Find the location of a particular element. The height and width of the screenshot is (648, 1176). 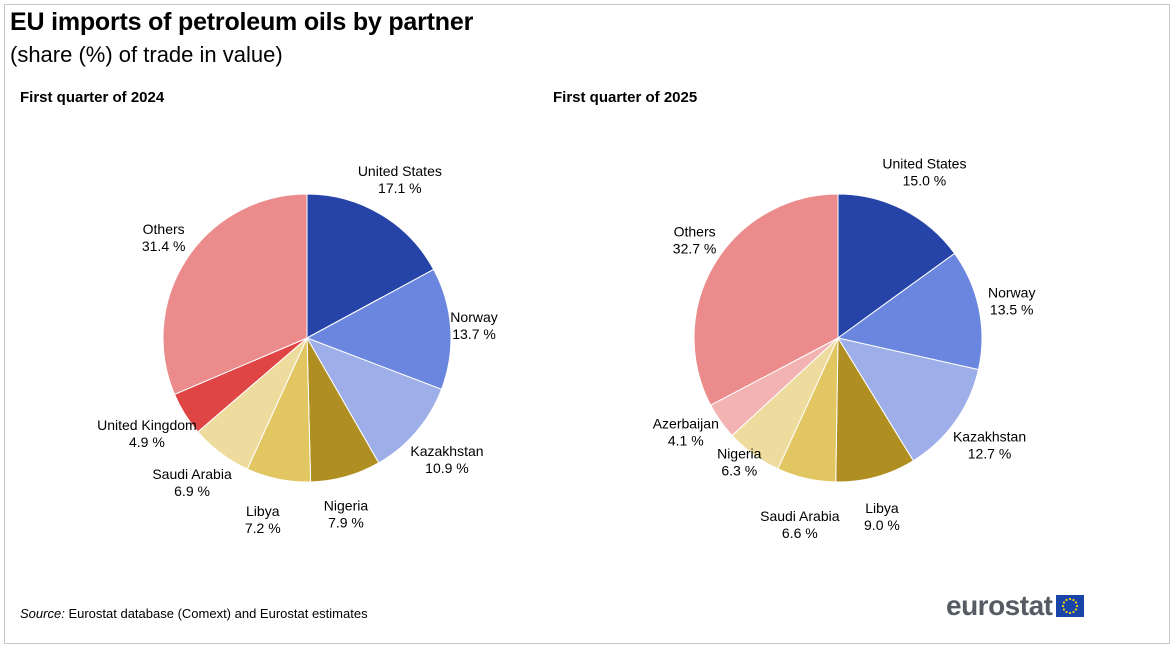

pie-2025-label-libya: Libya is located at coordinates (882, 508).